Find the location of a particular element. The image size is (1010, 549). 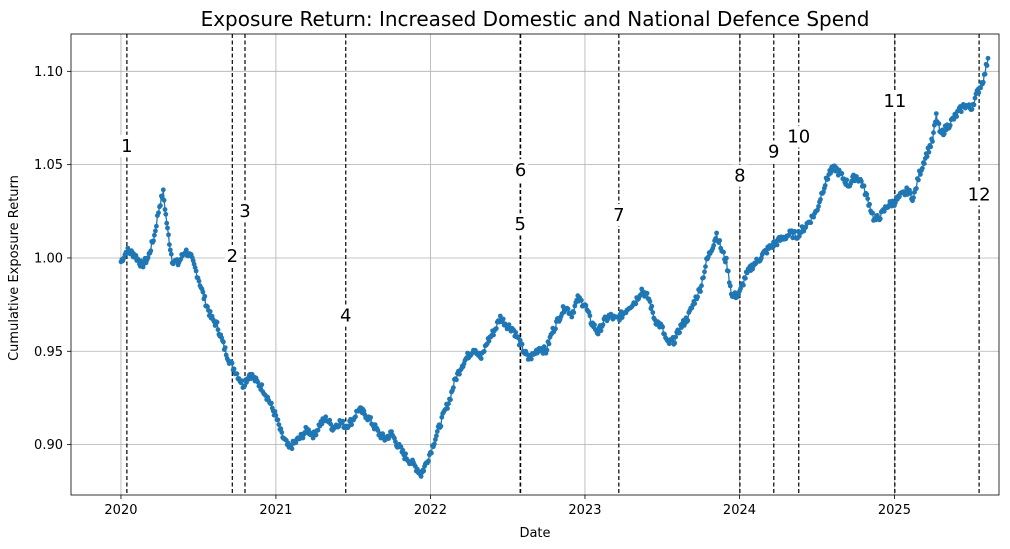

event-label-8: 8 is located at coordinates (739, 176).